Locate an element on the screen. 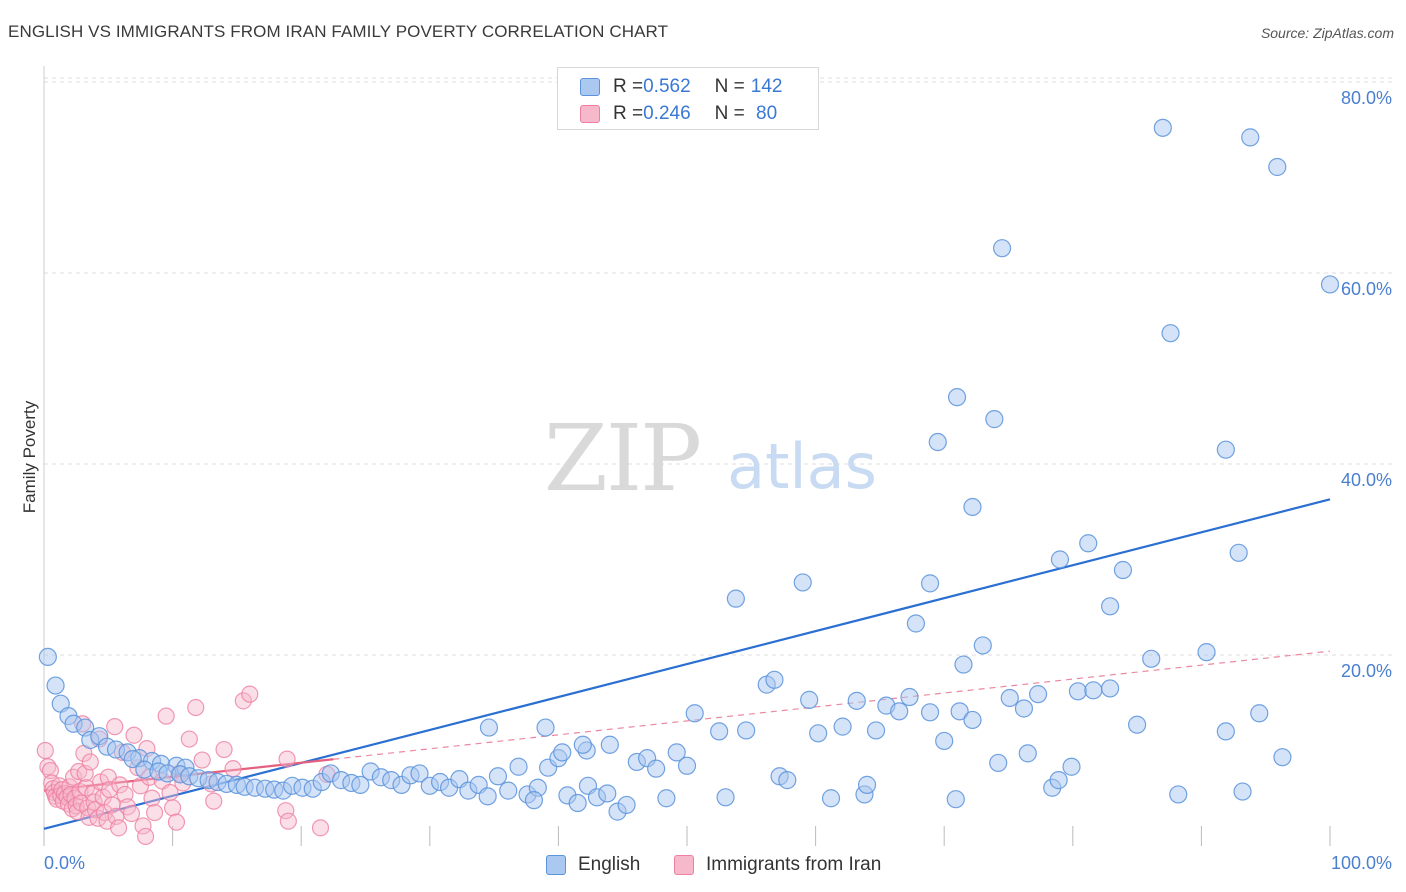 The height and width of the screenshot is (892, 1406). y-axis-label: Family Poverty is located at coordinates (29, 456).